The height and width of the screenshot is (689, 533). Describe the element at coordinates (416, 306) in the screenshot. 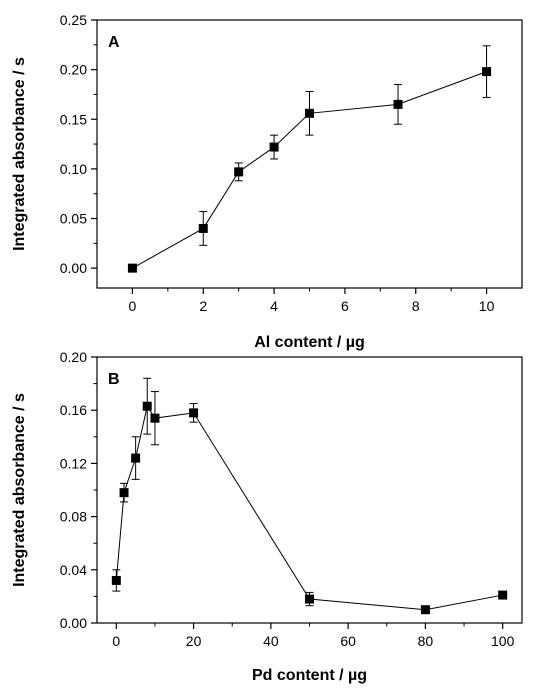

I see `x-tick-label: 8` at that location.